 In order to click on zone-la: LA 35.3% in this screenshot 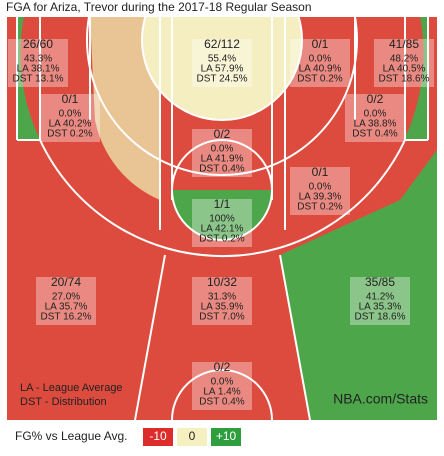, I will do `click(380, 307)`.